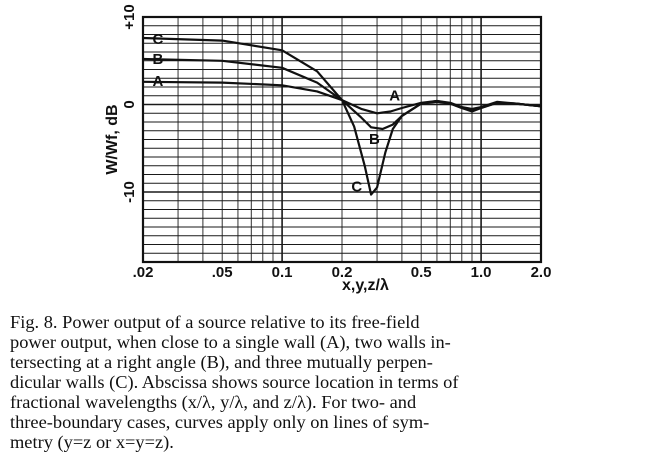 Image resolution: width=647 pixels, height=474 pixels. Describe the element at coordinates (92, 442) in the screenshot. I see `caption-line: metry (y=z or x=y=z).` at that location.